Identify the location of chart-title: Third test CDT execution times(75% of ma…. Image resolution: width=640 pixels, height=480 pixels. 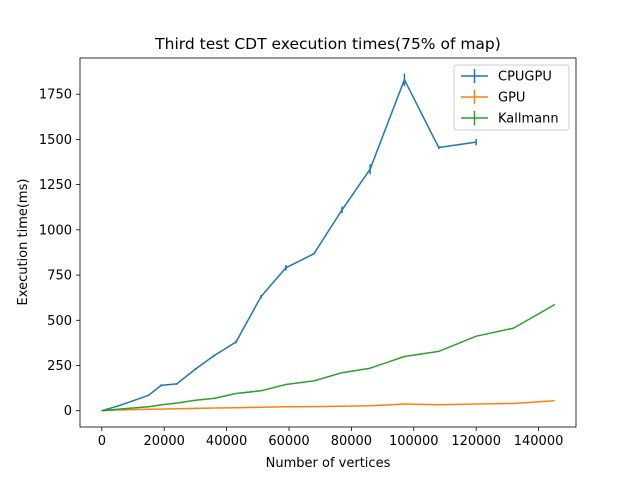
(327, 44).